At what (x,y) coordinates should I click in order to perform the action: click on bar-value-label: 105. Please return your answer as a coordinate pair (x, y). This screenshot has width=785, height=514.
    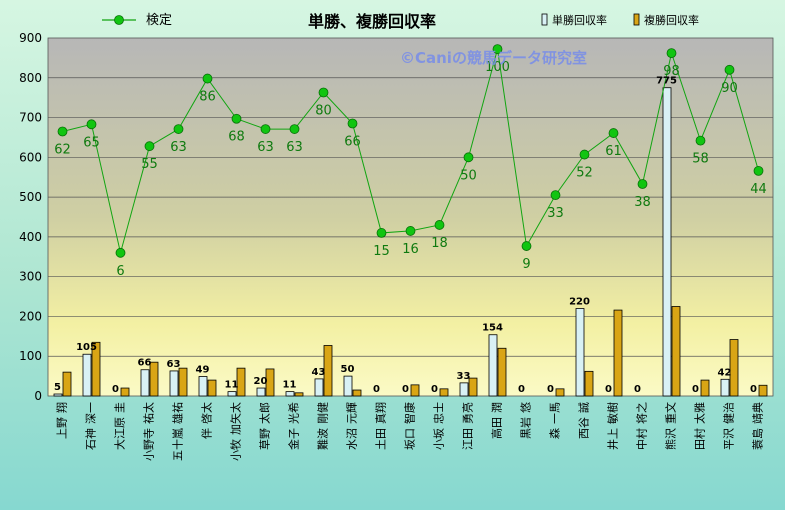
    Looking at the image, I should click on (86, 347).